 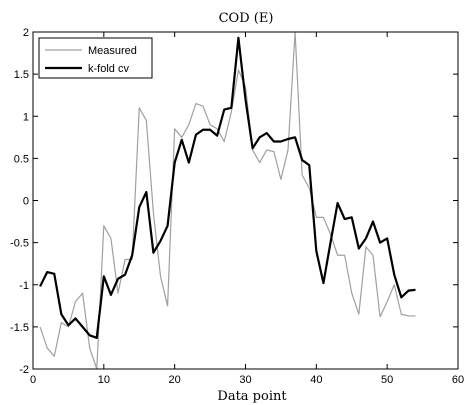 I want to click on x-tick-label: 40, so click(x=316, y=380).